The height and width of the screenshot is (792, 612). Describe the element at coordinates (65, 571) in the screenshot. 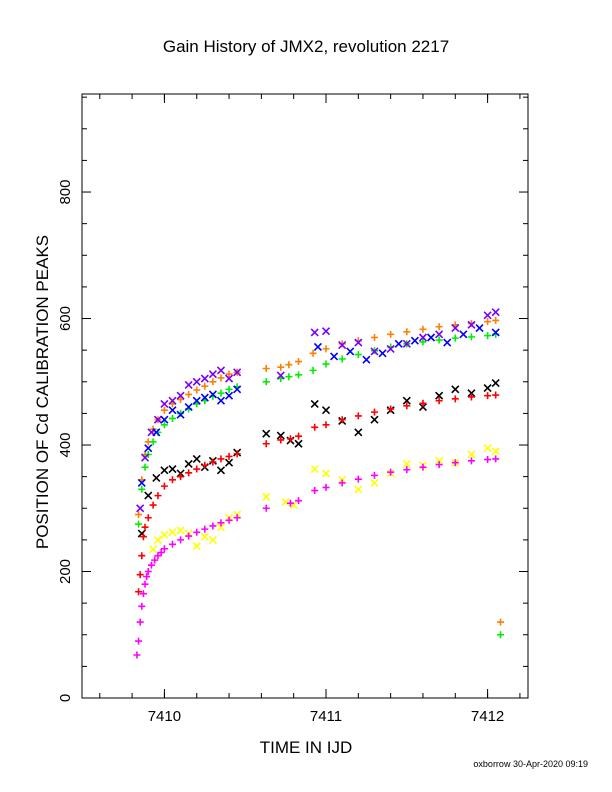

I see `y-tick-label: 200` at that location.